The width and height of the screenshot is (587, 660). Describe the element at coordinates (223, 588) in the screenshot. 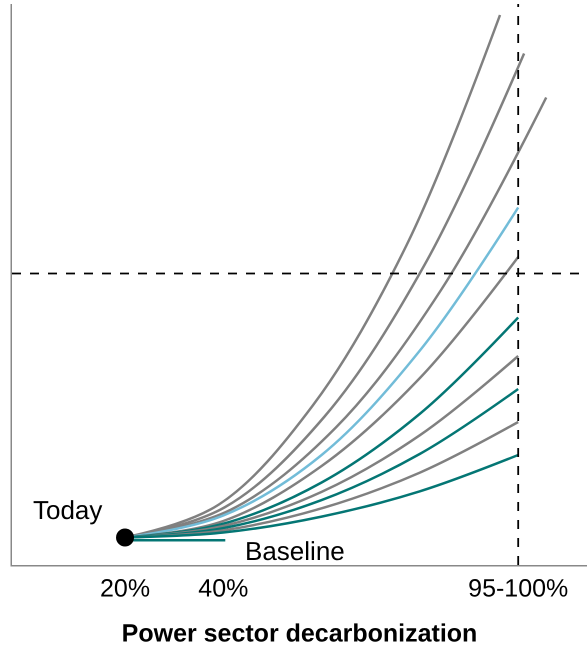

I see `x-tick-label: 40%` at that location.